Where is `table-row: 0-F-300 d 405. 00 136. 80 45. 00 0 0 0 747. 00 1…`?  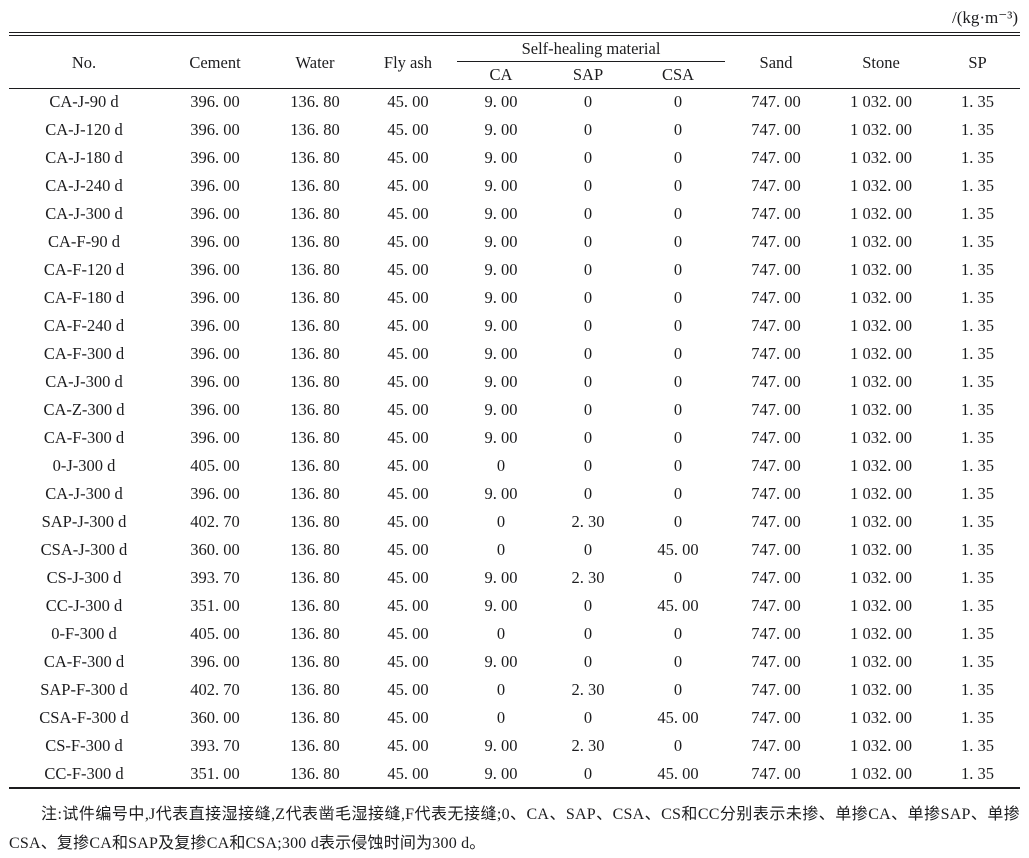 table-row: 0-F-300 d 405. 00 136. 80 45. 00 0 0 0 747. 00 1… is located at coordinates (514, 634).